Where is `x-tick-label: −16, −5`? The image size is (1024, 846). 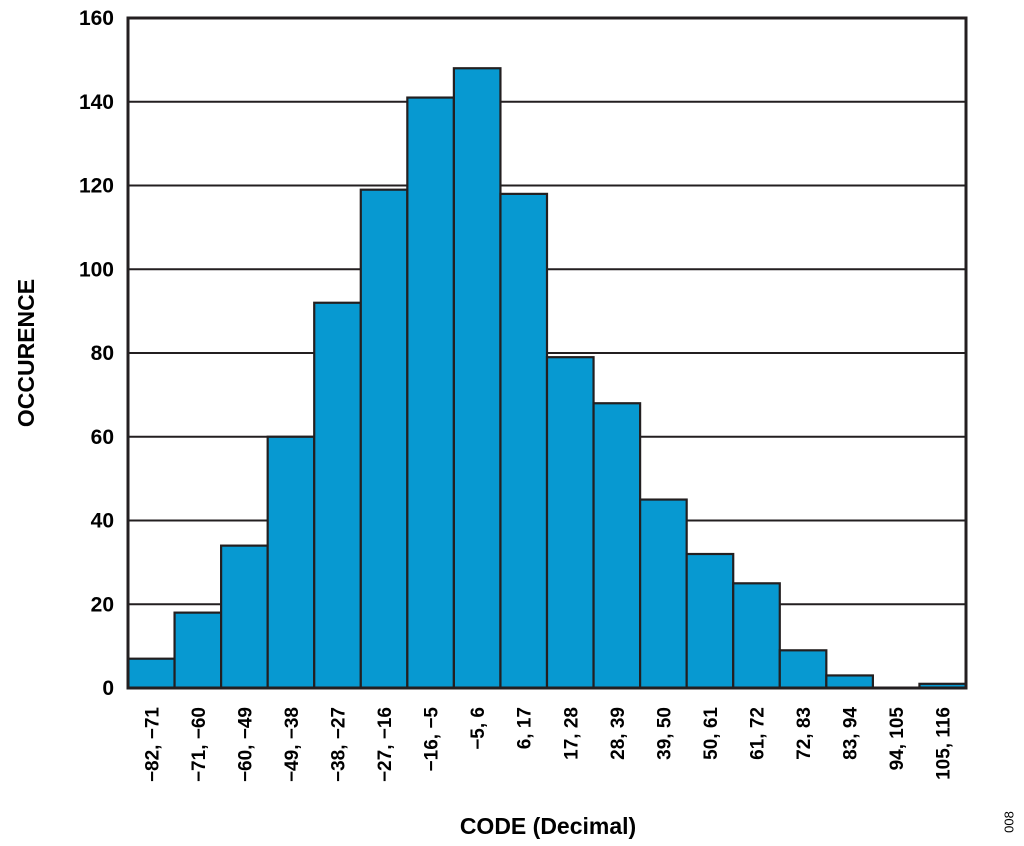 x-tick-label: −16, −5 is located at coordinates (432, 739).